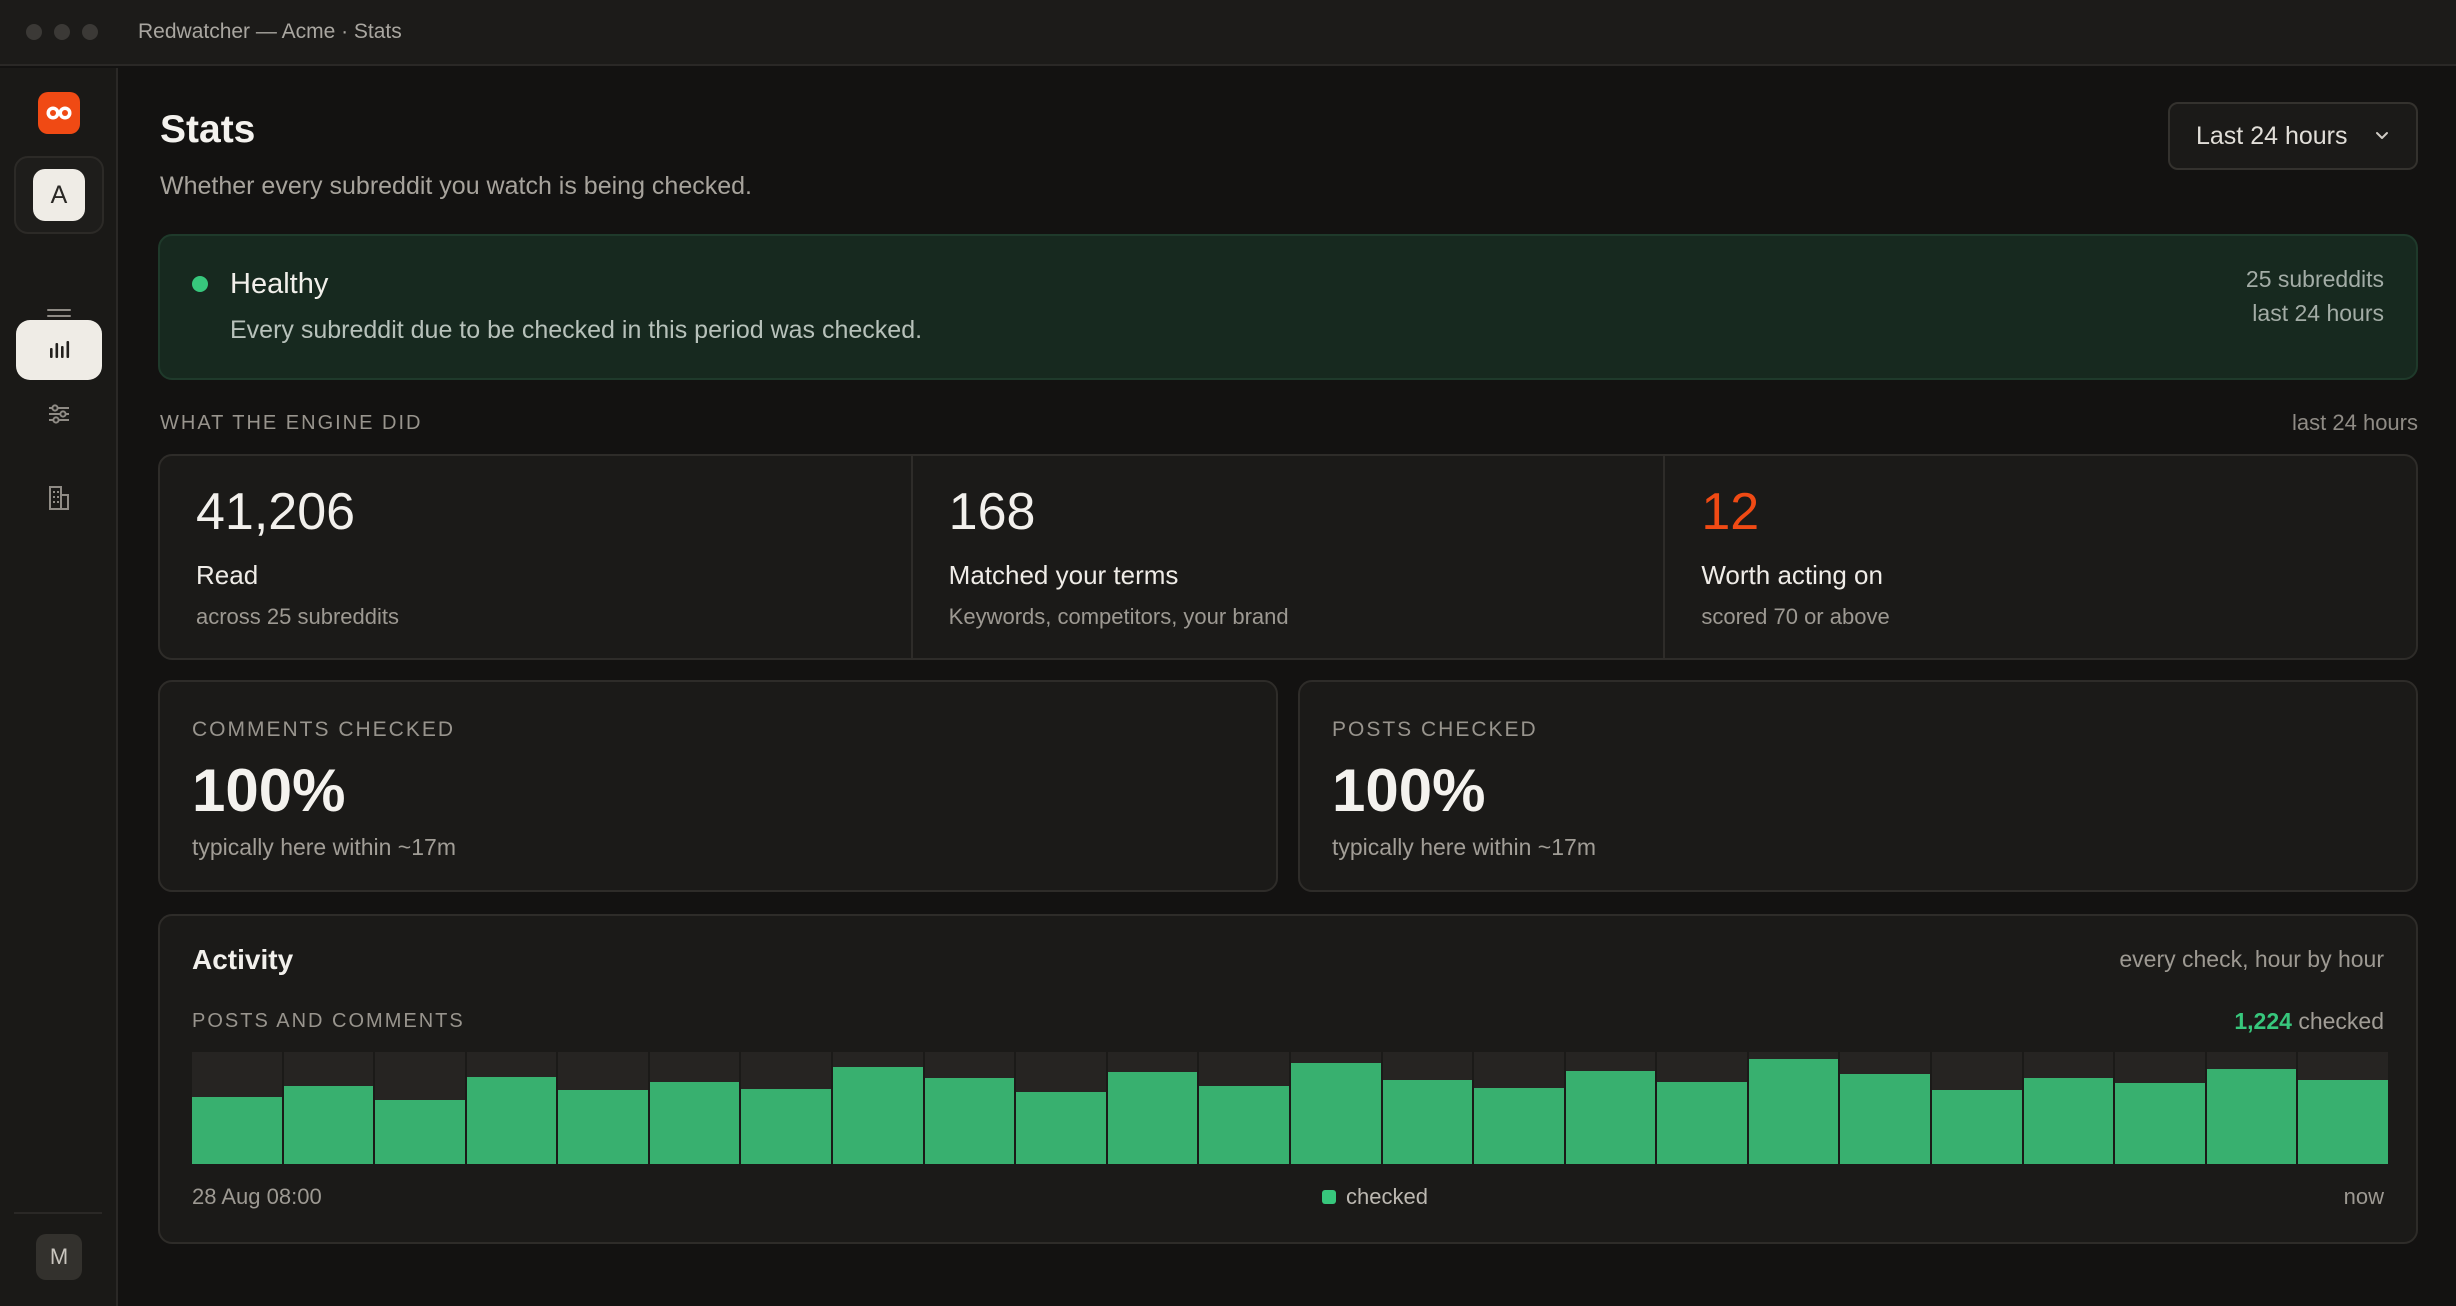 Image resolution: width=2456 pixels, height=1306 pixels. What do you see at coordinates (1409, 790) in the screenshot?
I see `posts-checked-value: 100%` at bounding box center [1409, 790].